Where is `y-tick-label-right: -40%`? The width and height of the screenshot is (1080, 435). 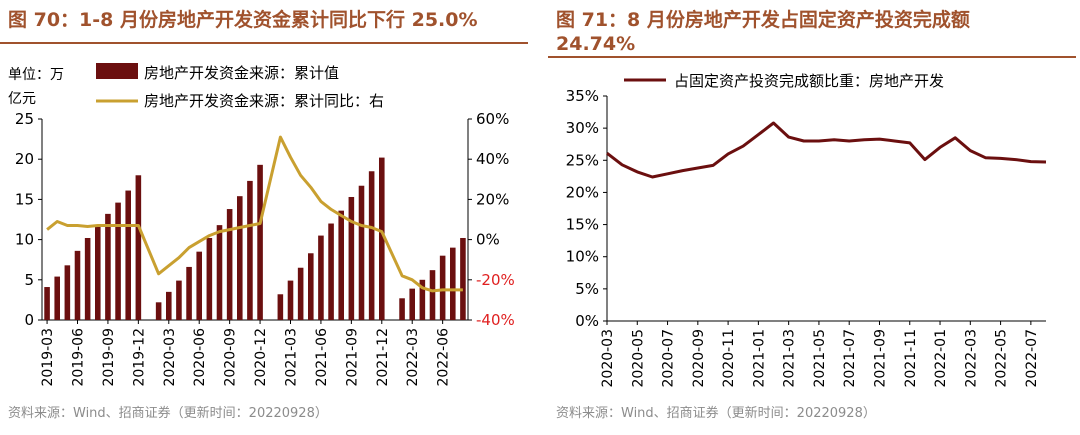 y-tick-label-right: -40% is located at coordinates (495, 320).